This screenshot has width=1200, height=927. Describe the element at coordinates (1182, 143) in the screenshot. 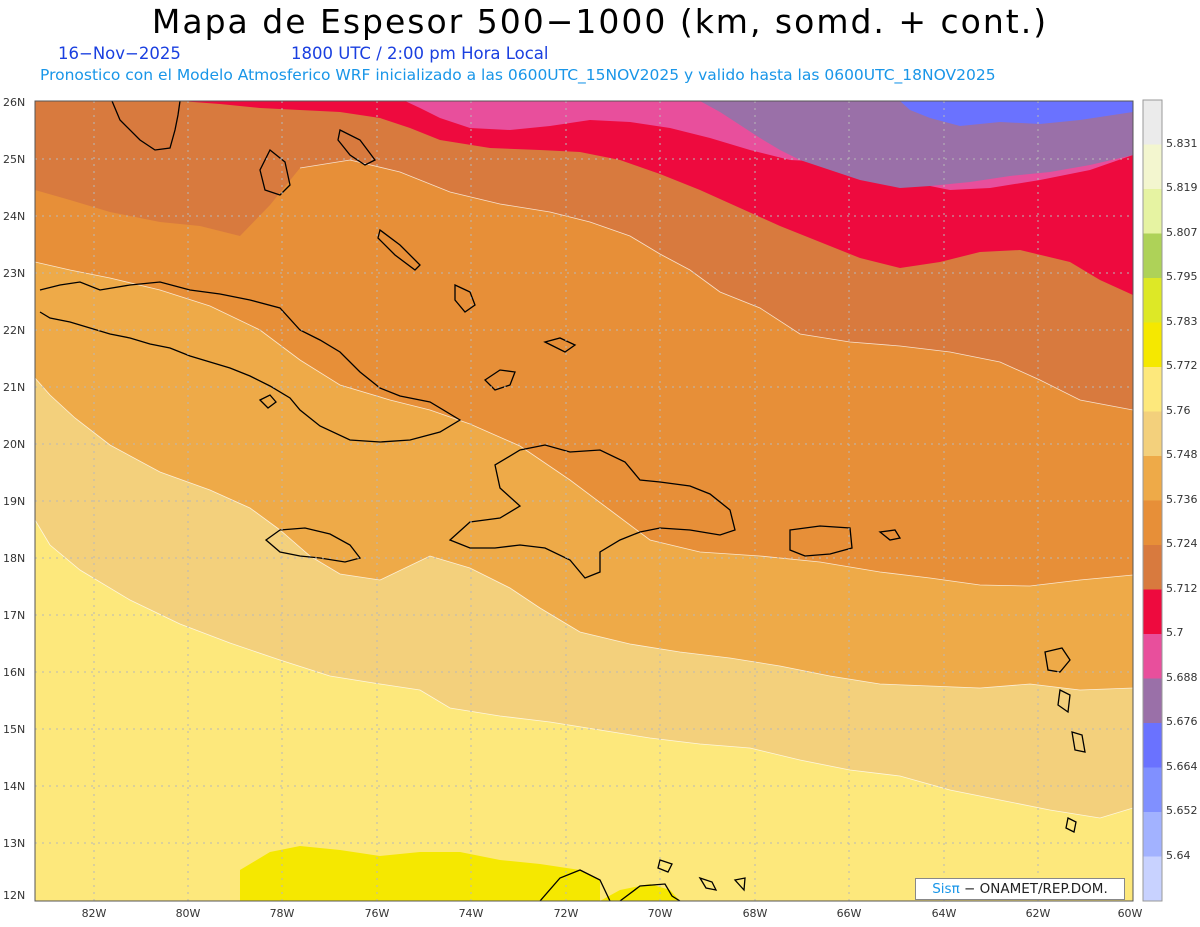

I see `colorbar-label: 5.831` at that location.